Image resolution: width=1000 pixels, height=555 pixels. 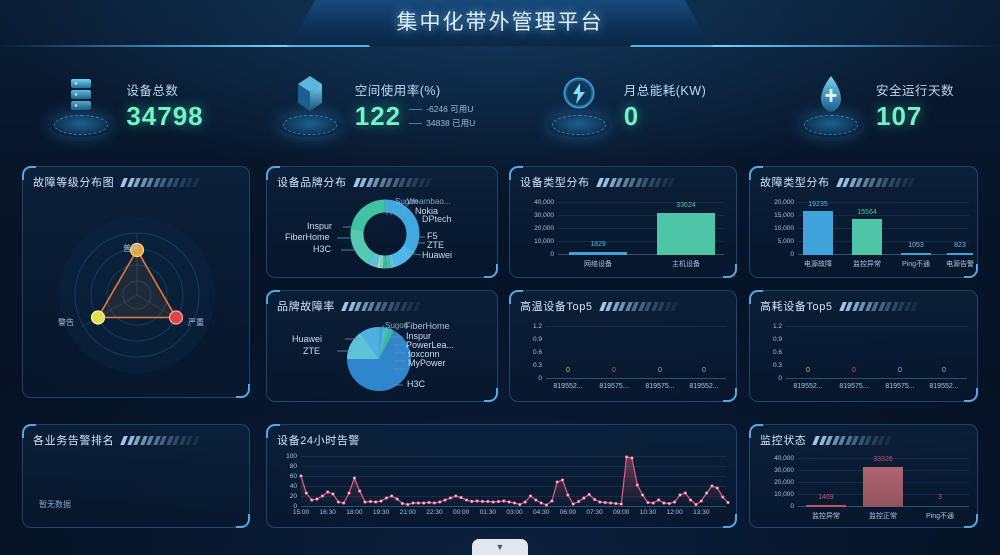 What do you see at coordinates (165, 116) in the screenshot?
I see `kpi-value: 34798` at bounding box center [165, 116].